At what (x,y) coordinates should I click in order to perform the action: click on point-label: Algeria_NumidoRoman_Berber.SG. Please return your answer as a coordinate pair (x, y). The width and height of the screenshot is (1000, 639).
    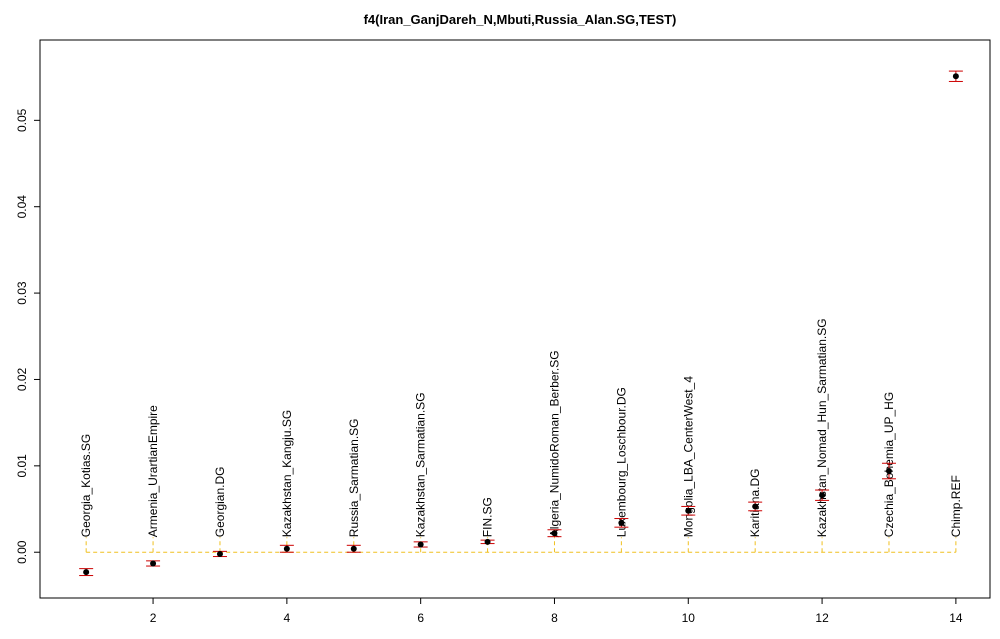
    Looking at the image, I should click on (554, 443).